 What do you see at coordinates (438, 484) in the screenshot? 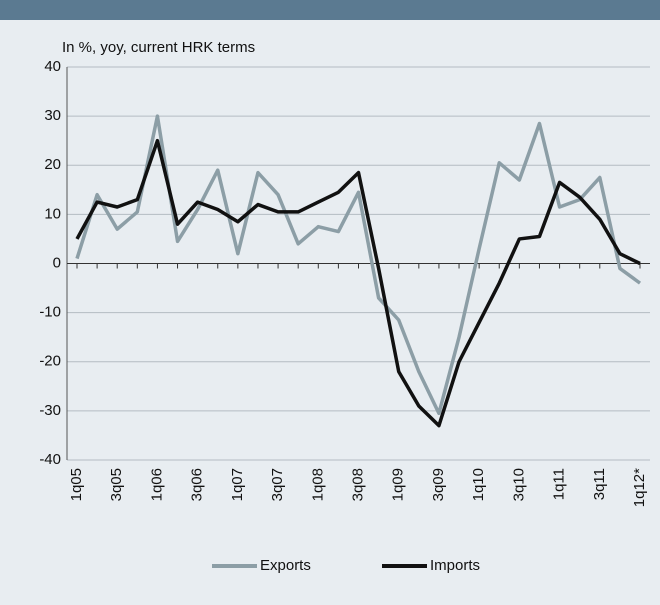
I see `x-tick-label: 3q09` at bounding box center [438, 484].